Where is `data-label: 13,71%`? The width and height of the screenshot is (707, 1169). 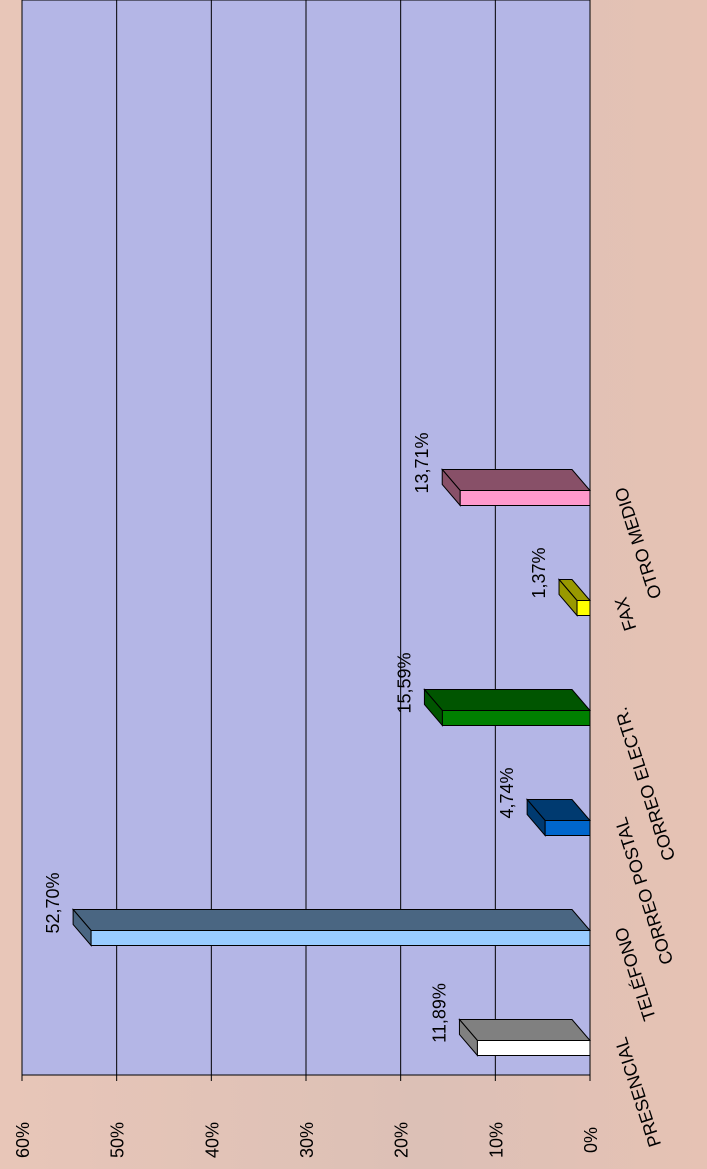
data-label: 13,71% is located at coordinates (422, 462).